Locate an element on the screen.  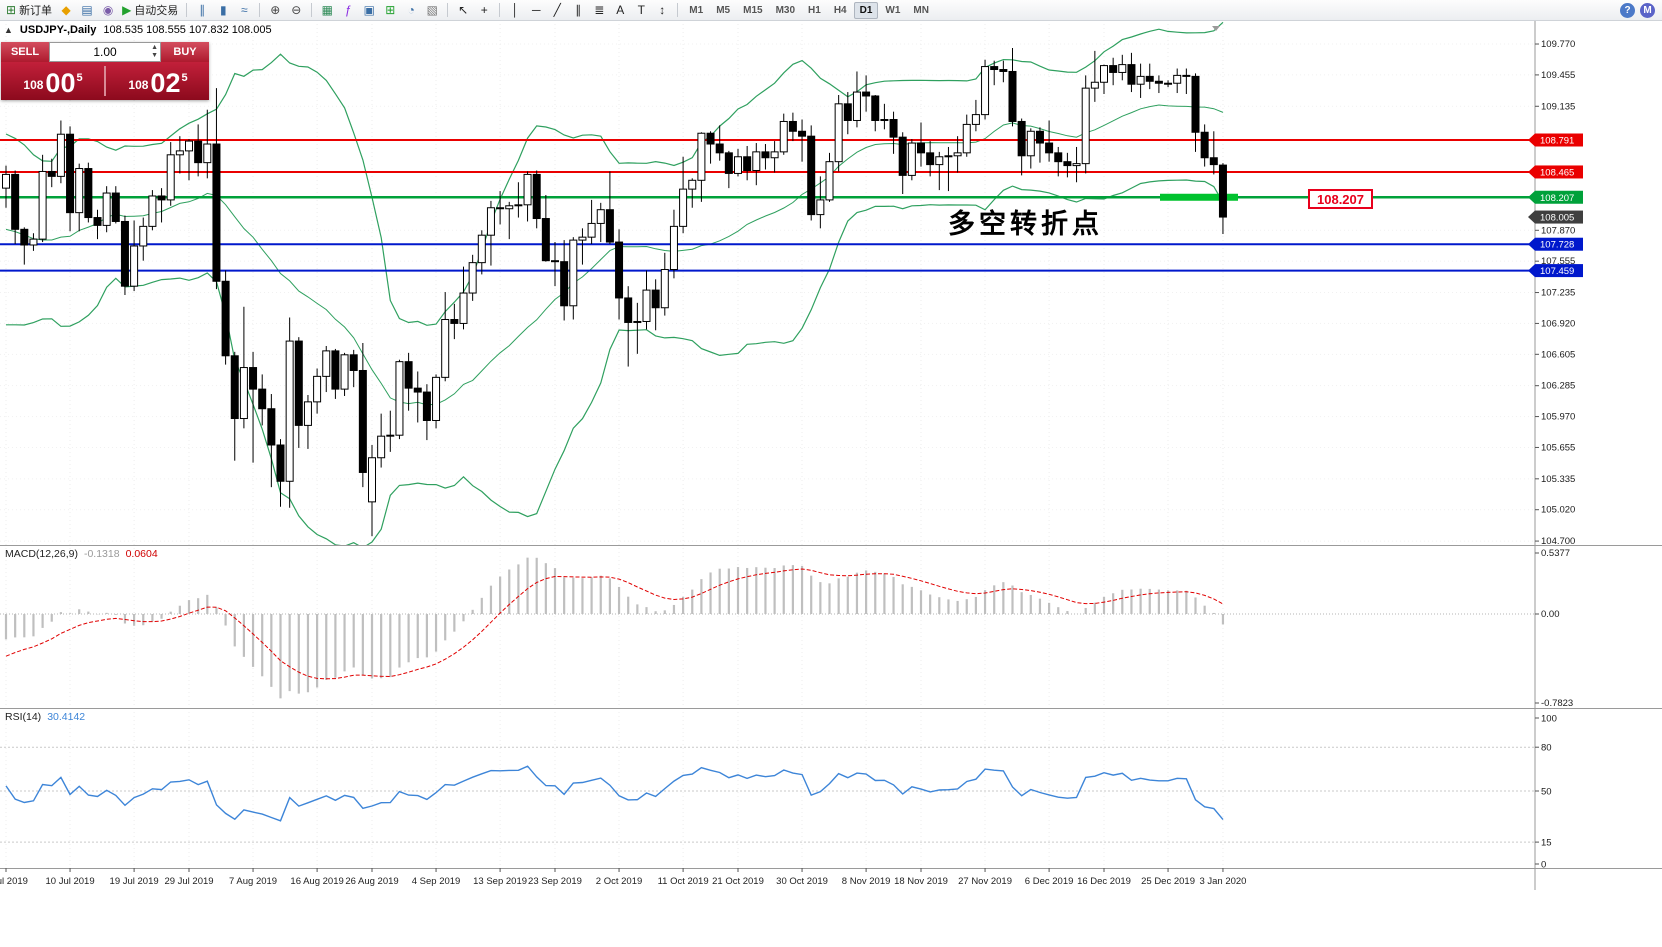
grid-icon-button: ▦ is located at coordinates (327, 10).